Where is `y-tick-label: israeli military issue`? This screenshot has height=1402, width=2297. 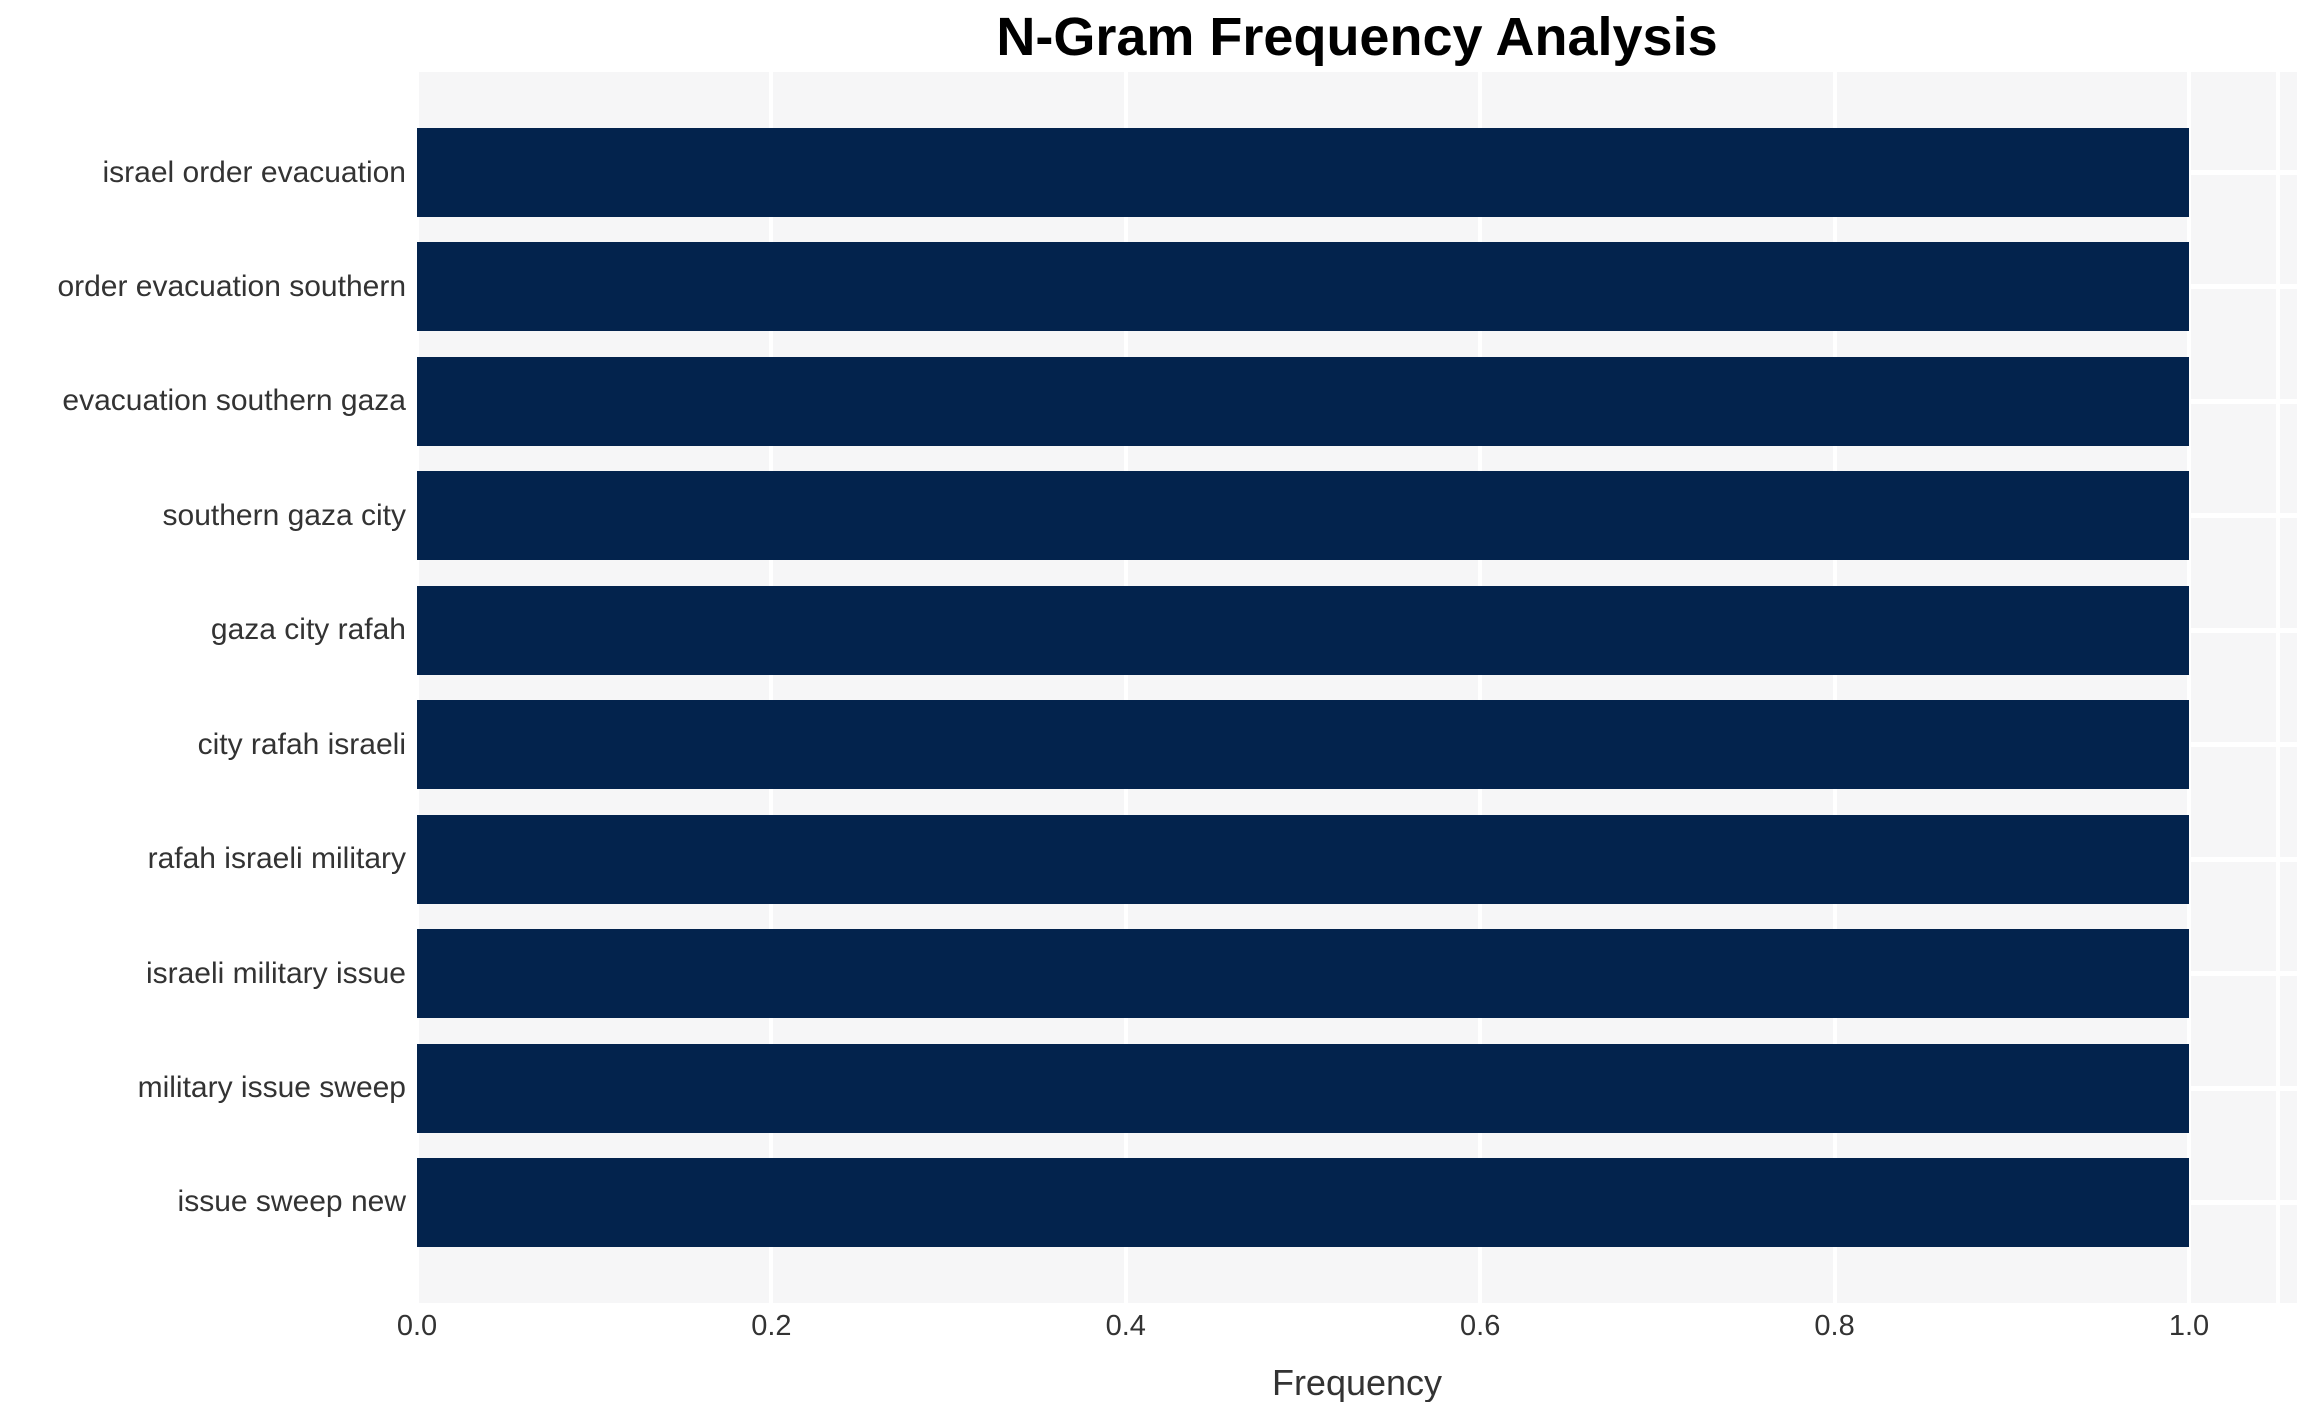 y-tick-label: israeli military issue is located at coordinates (275, 973).